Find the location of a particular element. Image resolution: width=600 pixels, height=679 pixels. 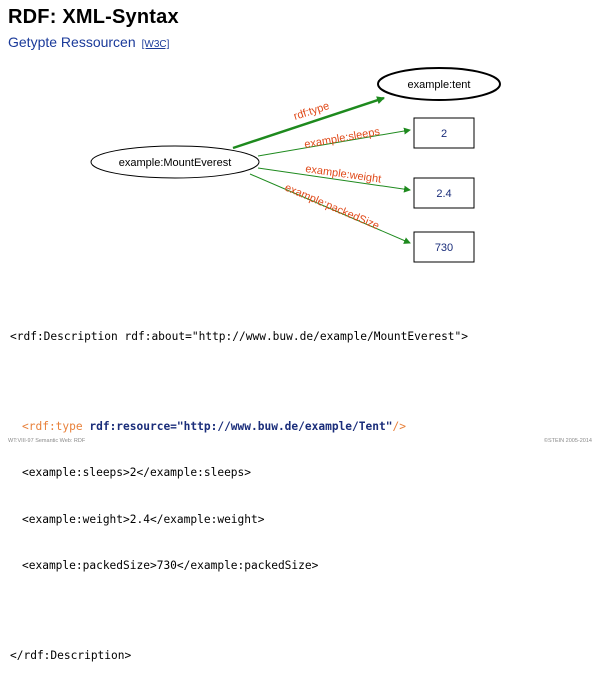

code-type-end: /> is located at coordinates (399, 426).